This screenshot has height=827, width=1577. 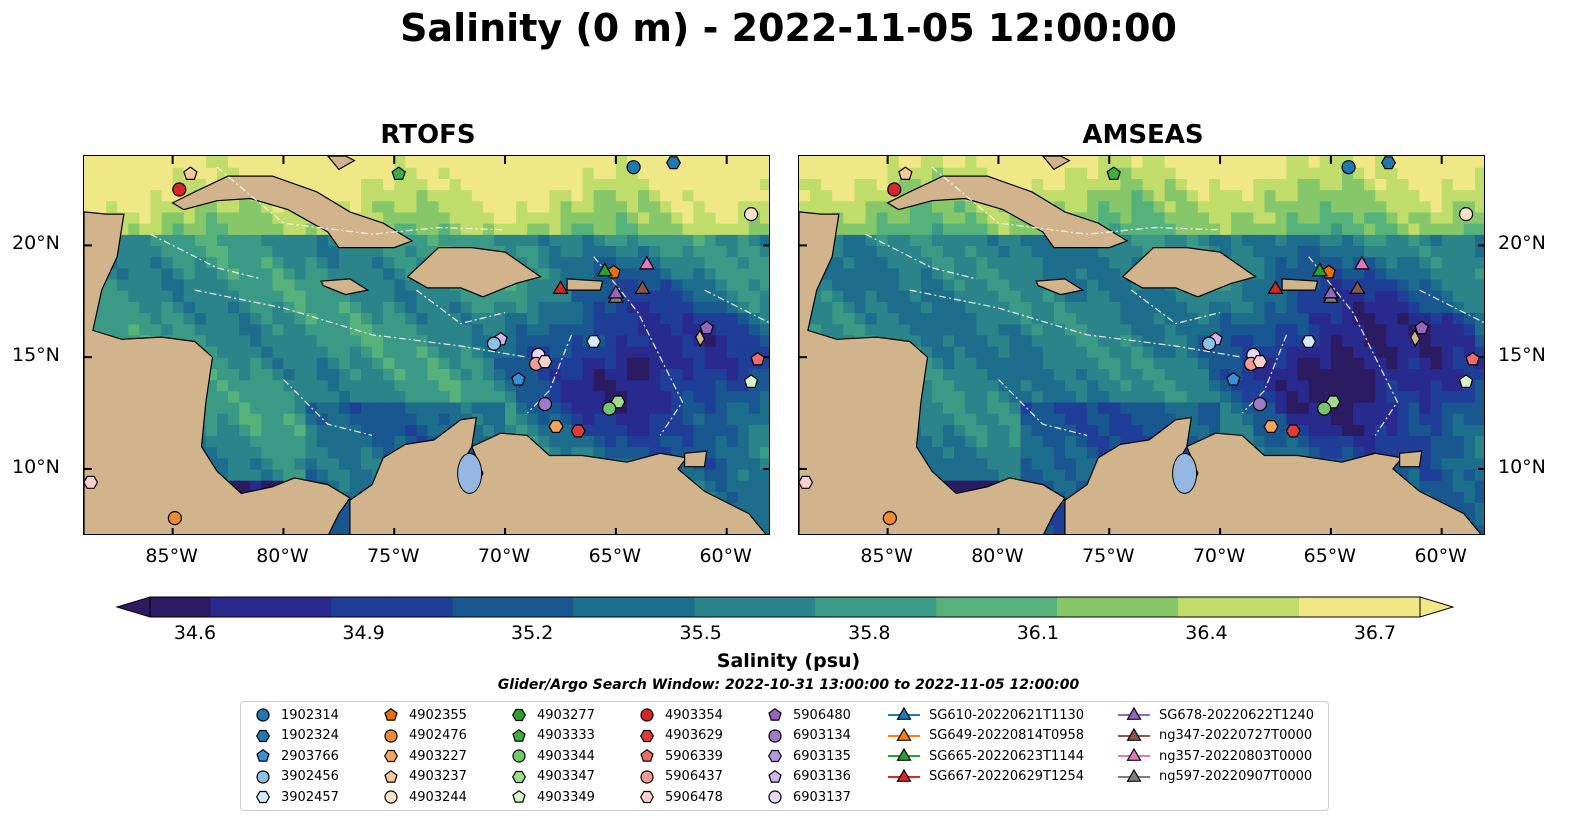 What do you see at coordinates (296, 756) in the screenshot?
I see `legend-entry: 2903766` at bounding box center [296, 756].